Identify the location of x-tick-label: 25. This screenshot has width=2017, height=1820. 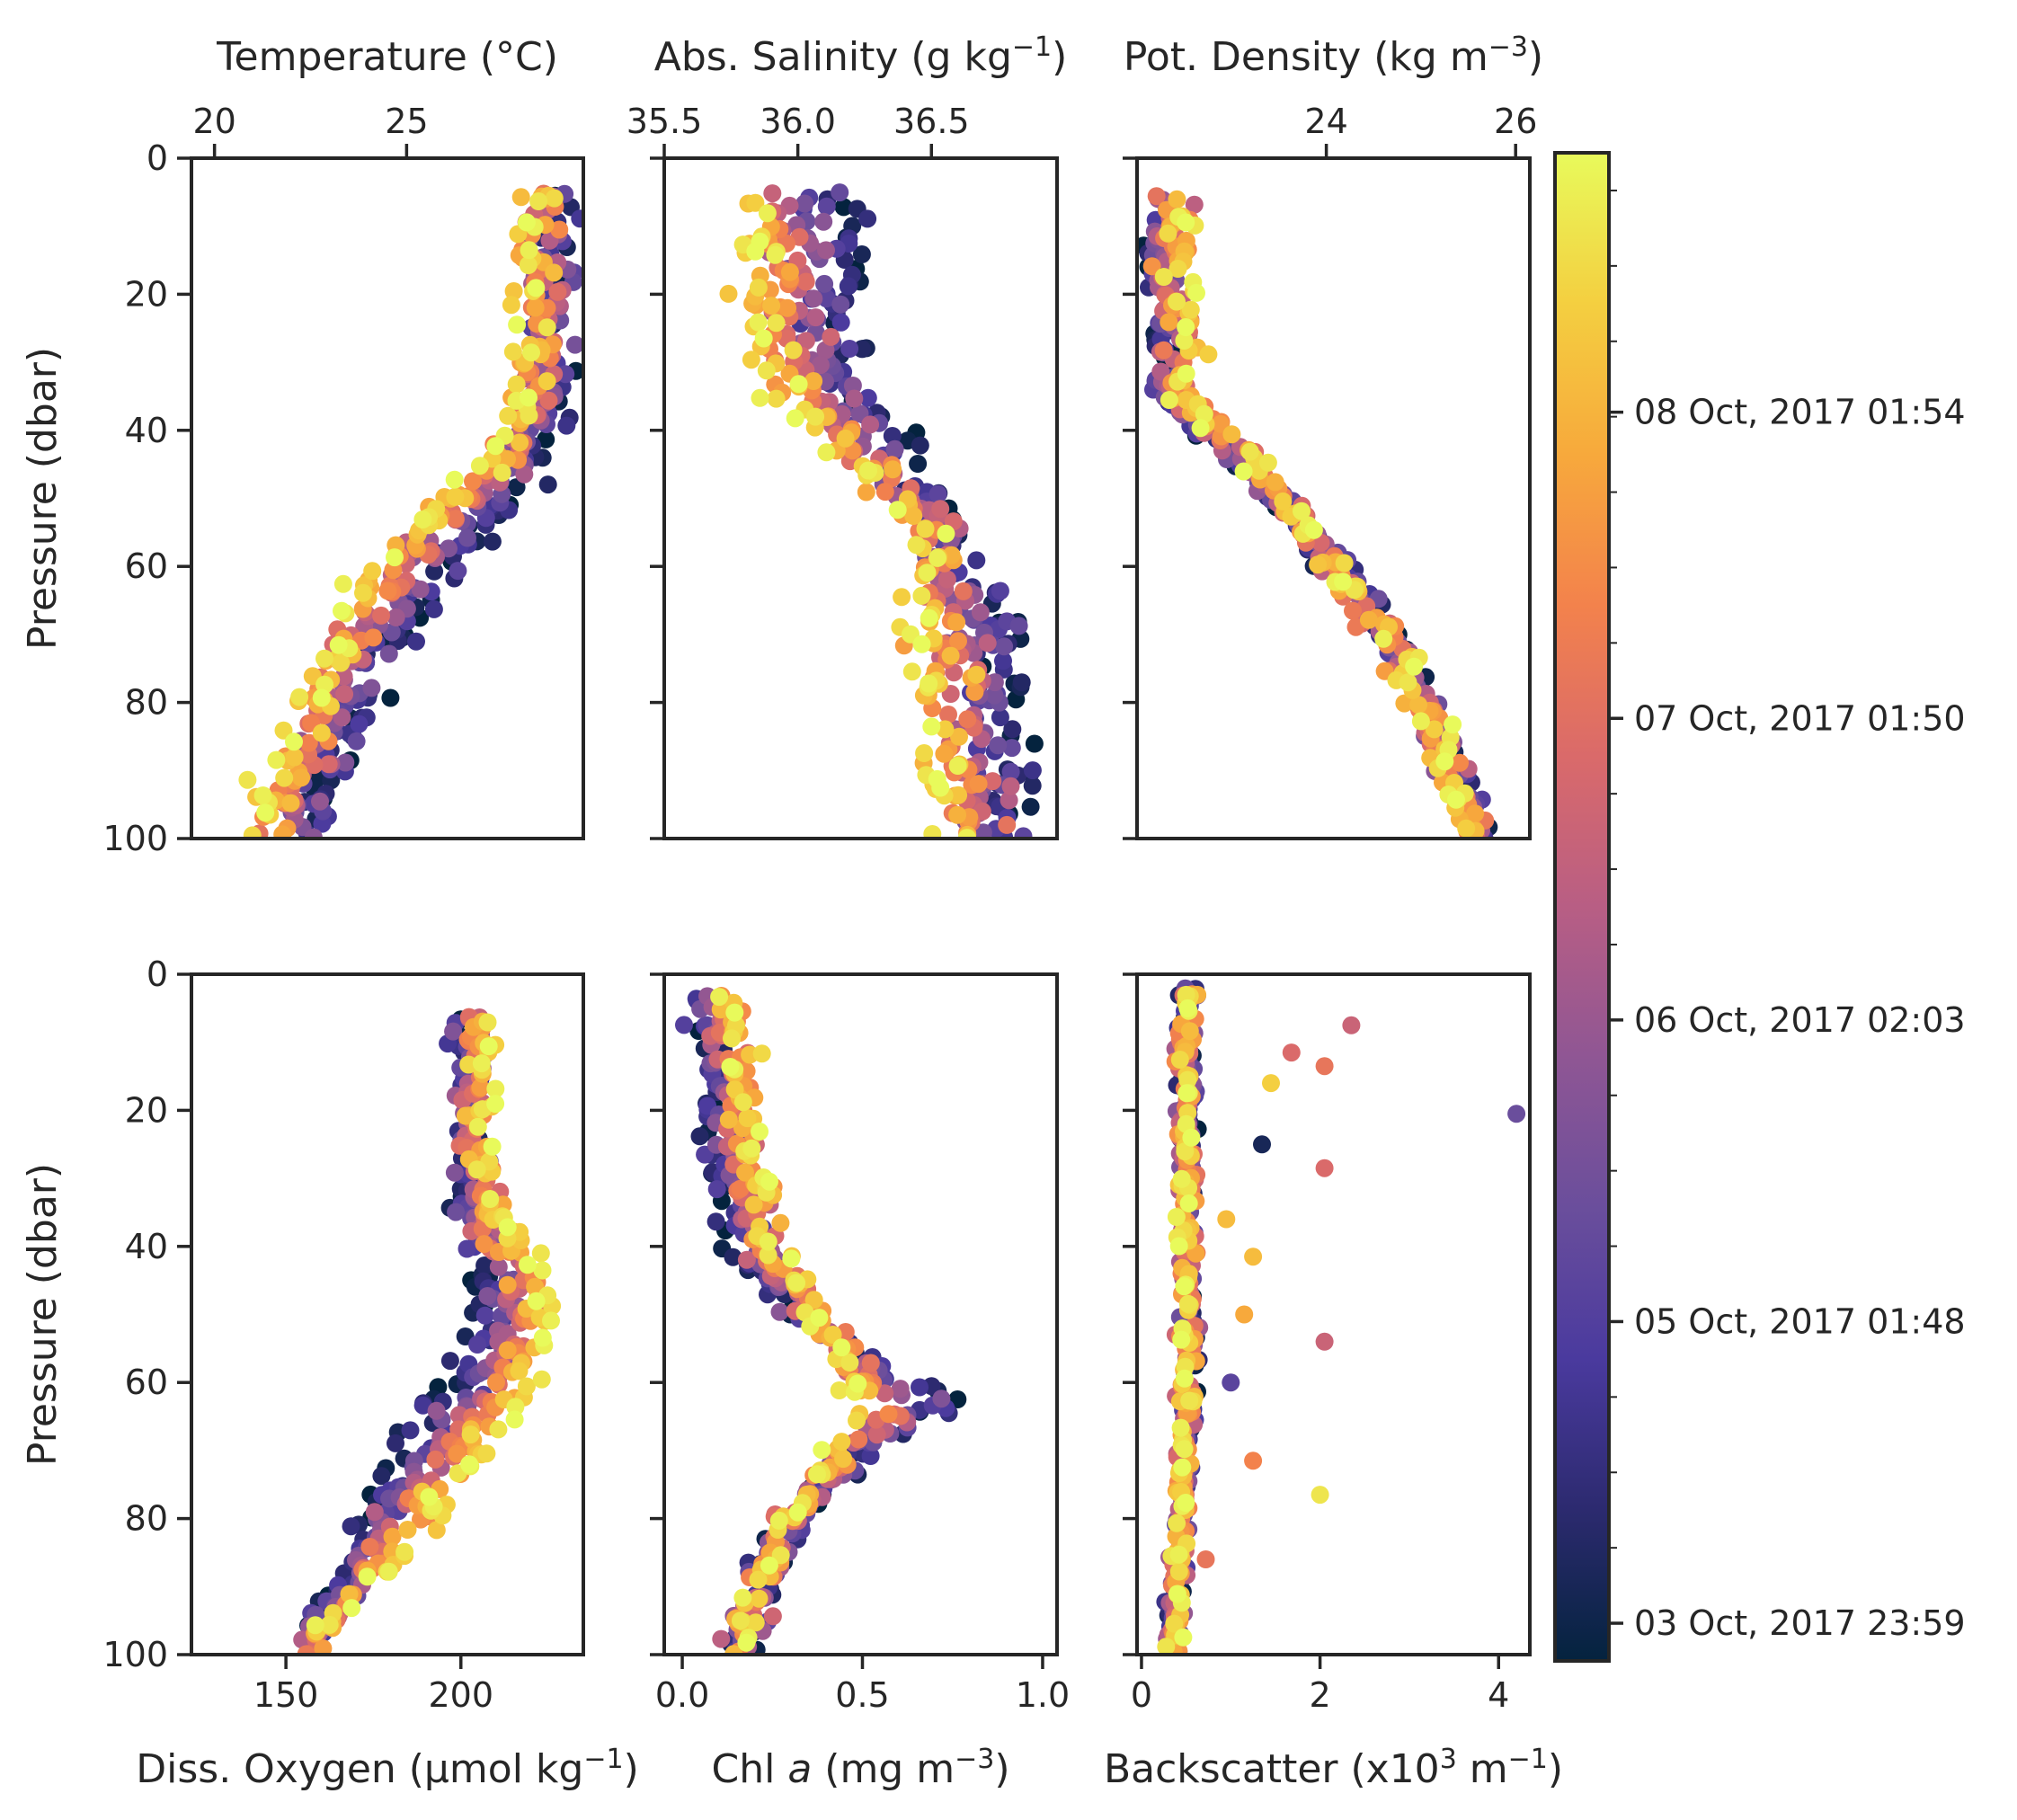
(406, 121).